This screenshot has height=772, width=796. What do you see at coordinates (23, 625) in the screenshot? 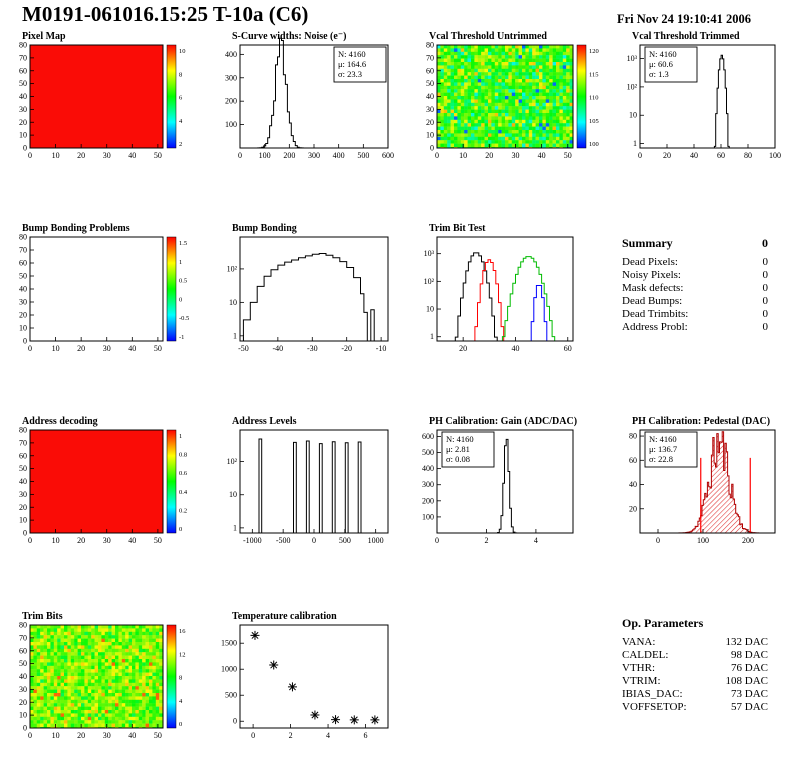
I see `svg-text: 80` at bounding box center [23, 625].